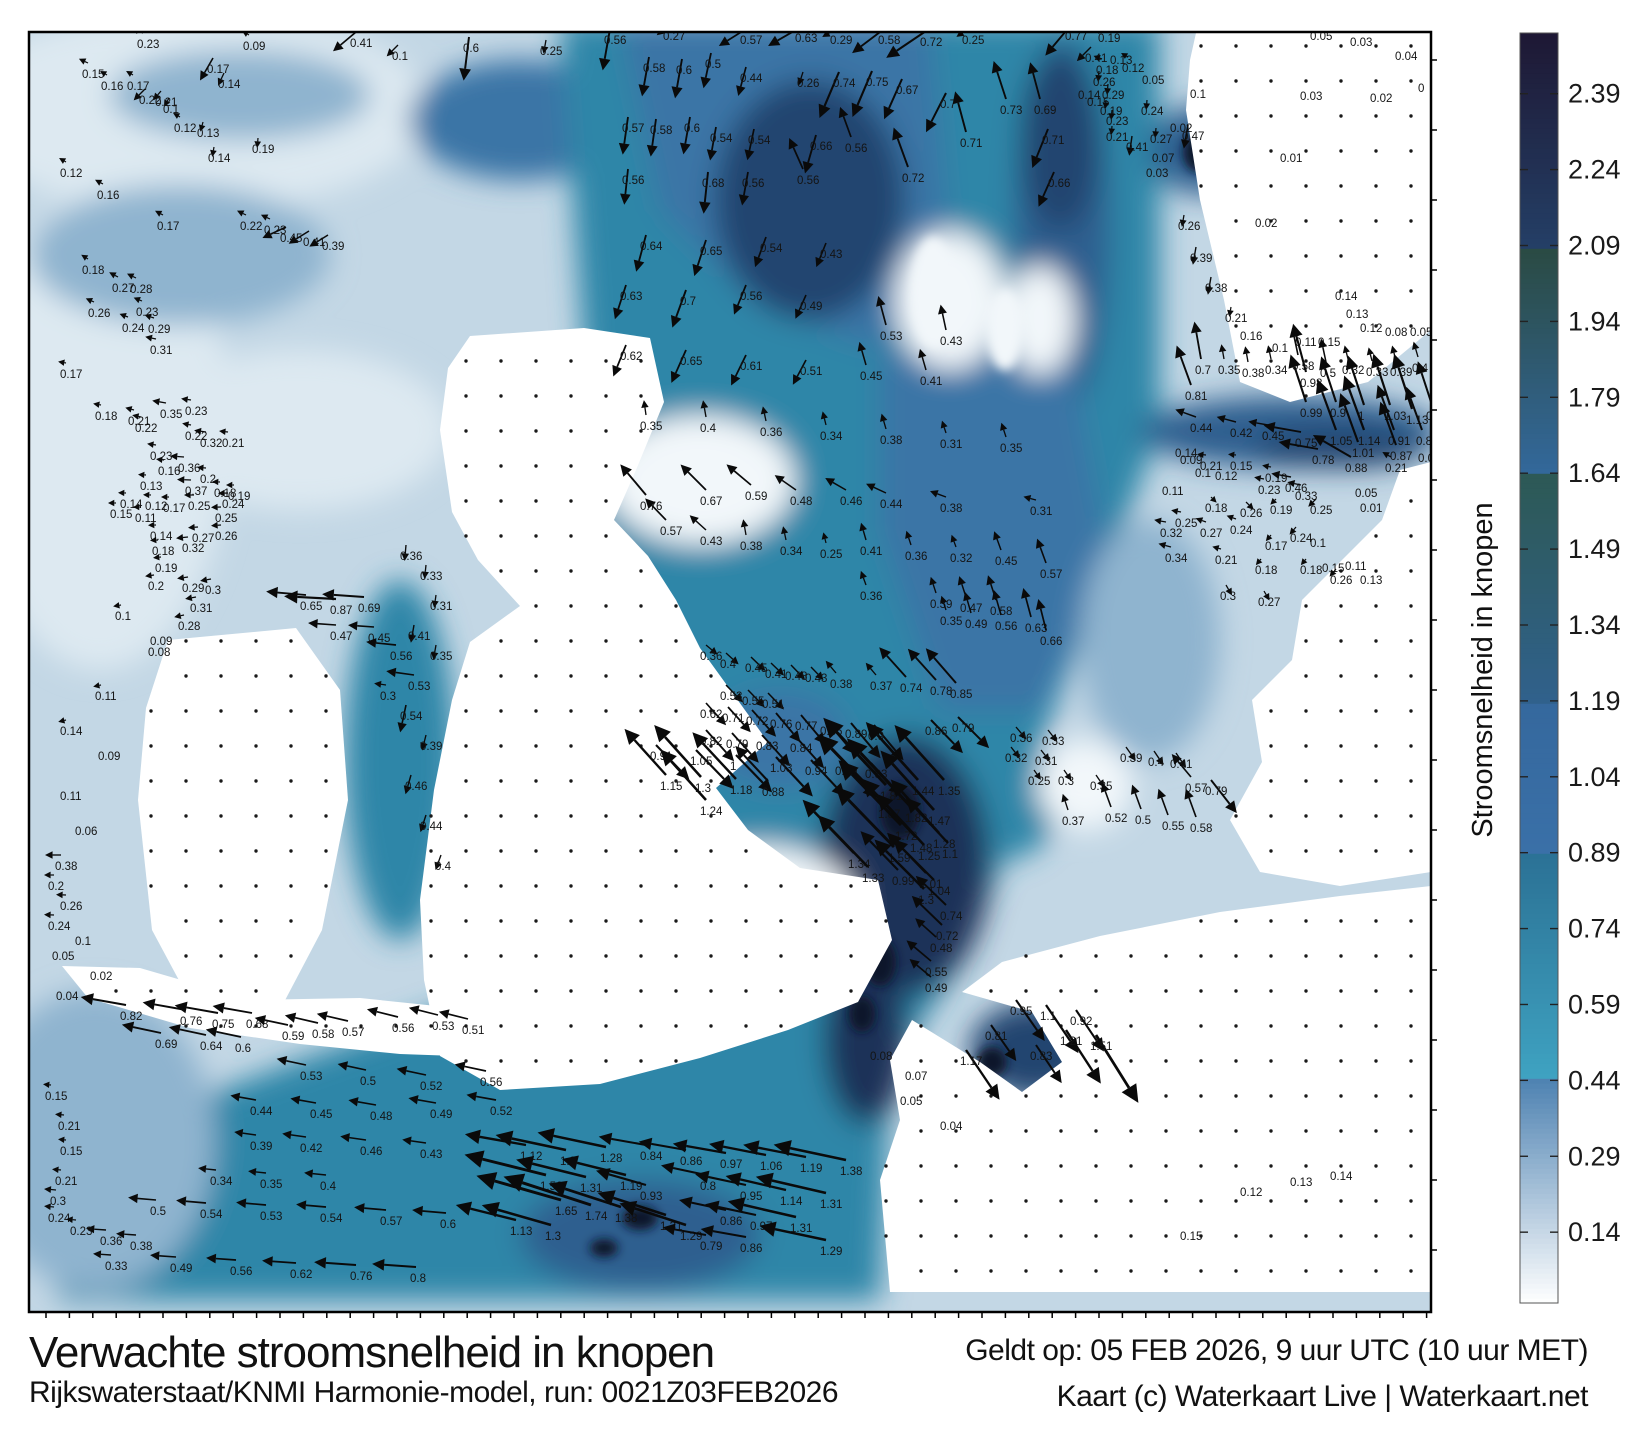 The height and width of the screenshot is (1450, 1650). Describe the element at coordinates (148, 45) in the screenshot. I see `flow-value-label: 0.23` at that location.